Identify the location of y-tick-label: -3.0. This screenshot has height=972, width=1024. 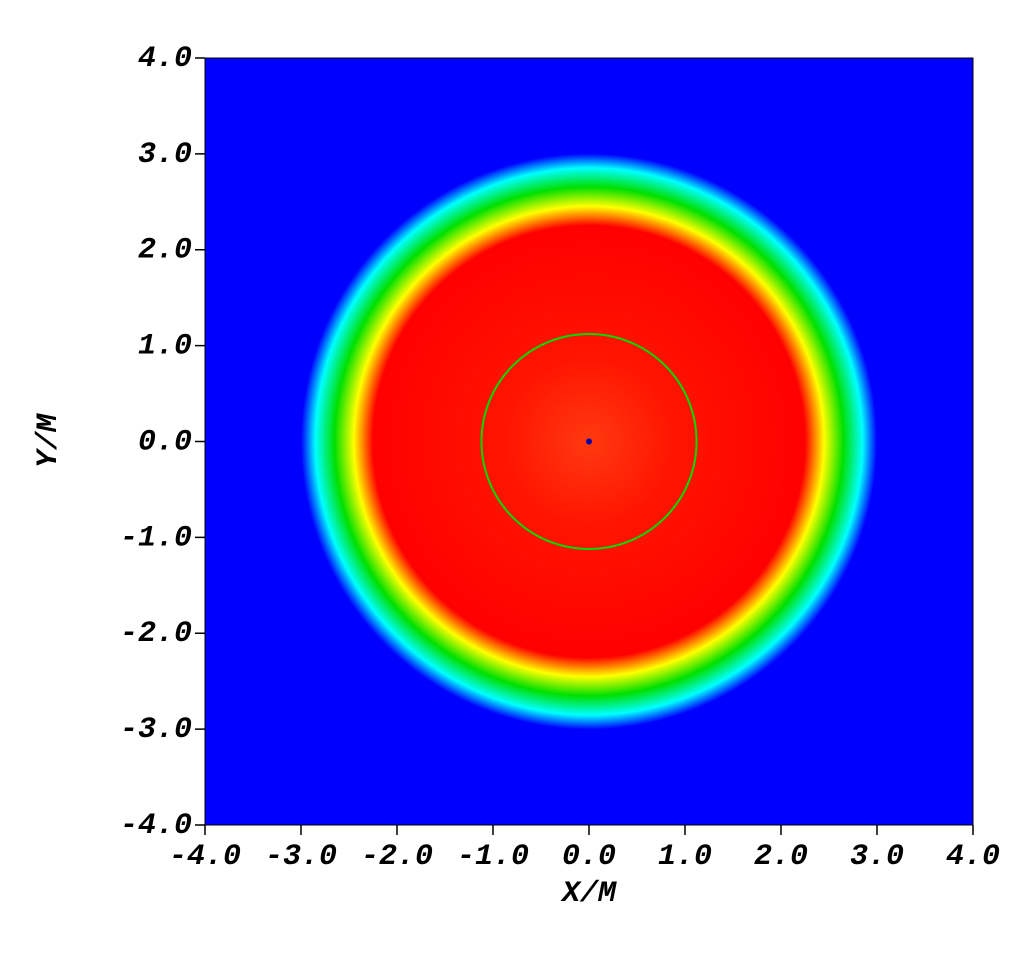
(156, 730).